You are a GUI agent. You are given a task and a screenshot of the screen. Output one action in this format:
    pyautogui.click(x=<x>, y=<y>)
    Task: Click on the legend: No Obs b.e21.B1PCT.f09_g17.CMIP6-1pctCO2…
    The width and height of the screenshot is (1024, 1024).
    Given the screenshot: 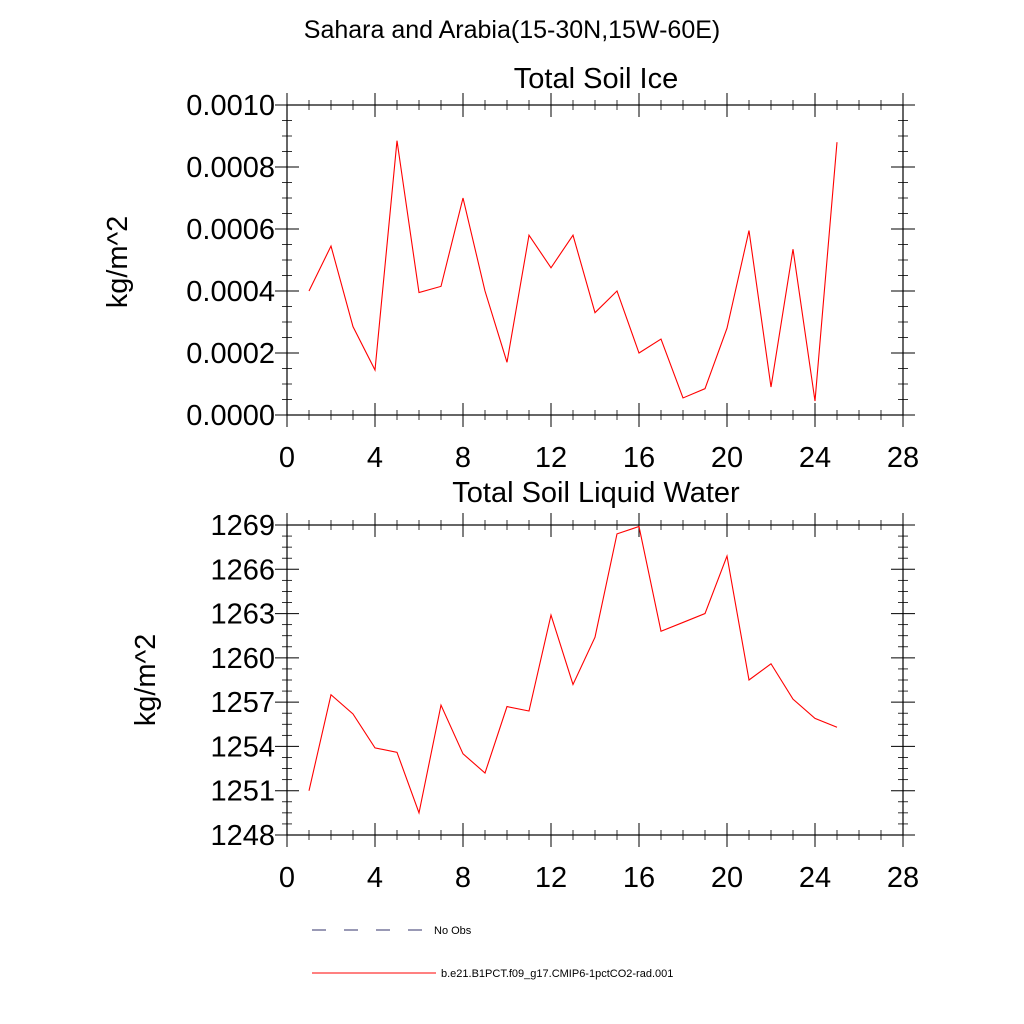 What is the action you would take?
    pyautogui.click(x=492, y=952)
    